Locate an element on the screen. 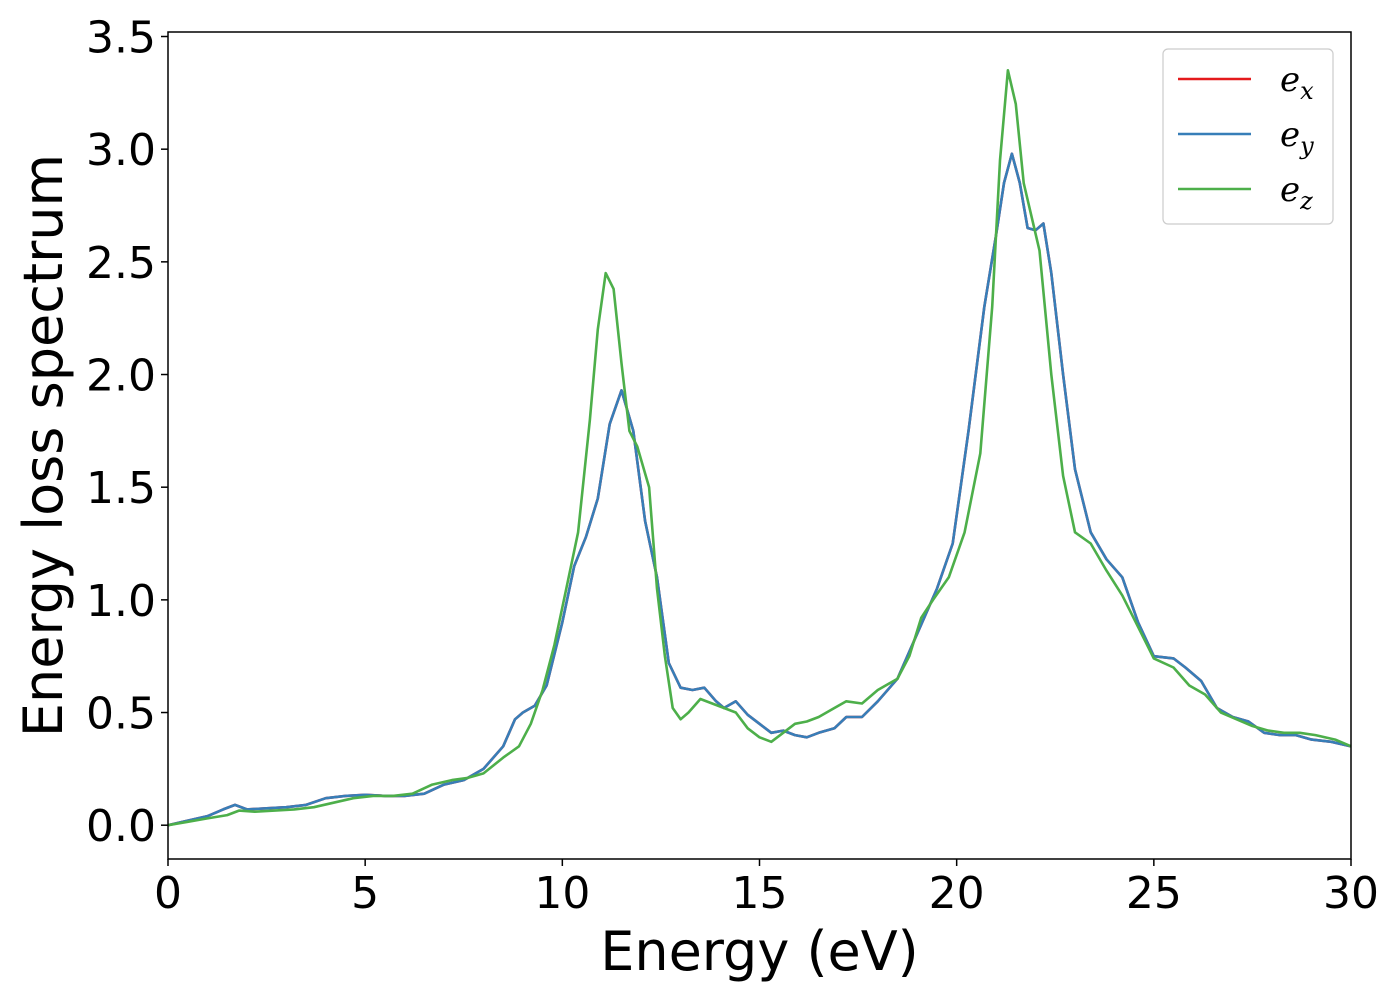  y-tick-label: 3.5 is located at coordinates (121, 38).